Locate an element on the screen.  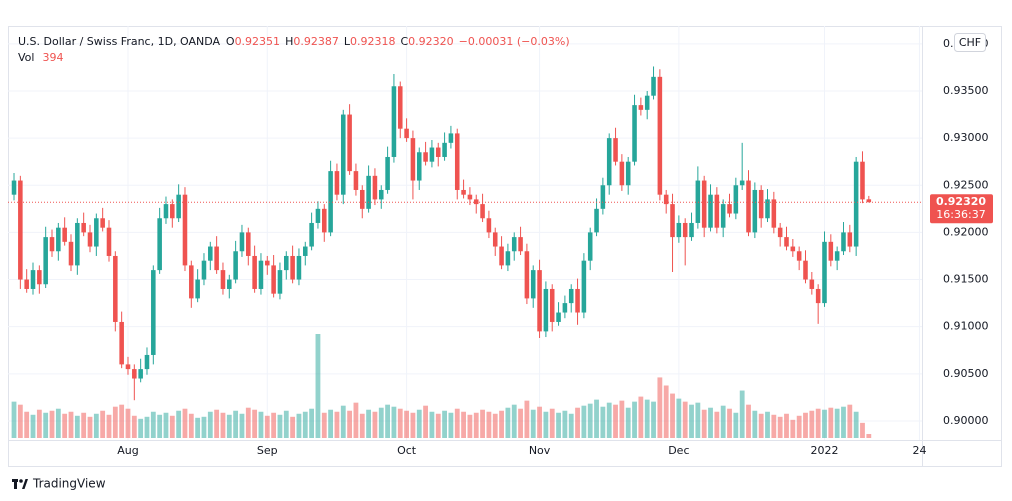
last-price-badge is located at coordinates (961, 209).